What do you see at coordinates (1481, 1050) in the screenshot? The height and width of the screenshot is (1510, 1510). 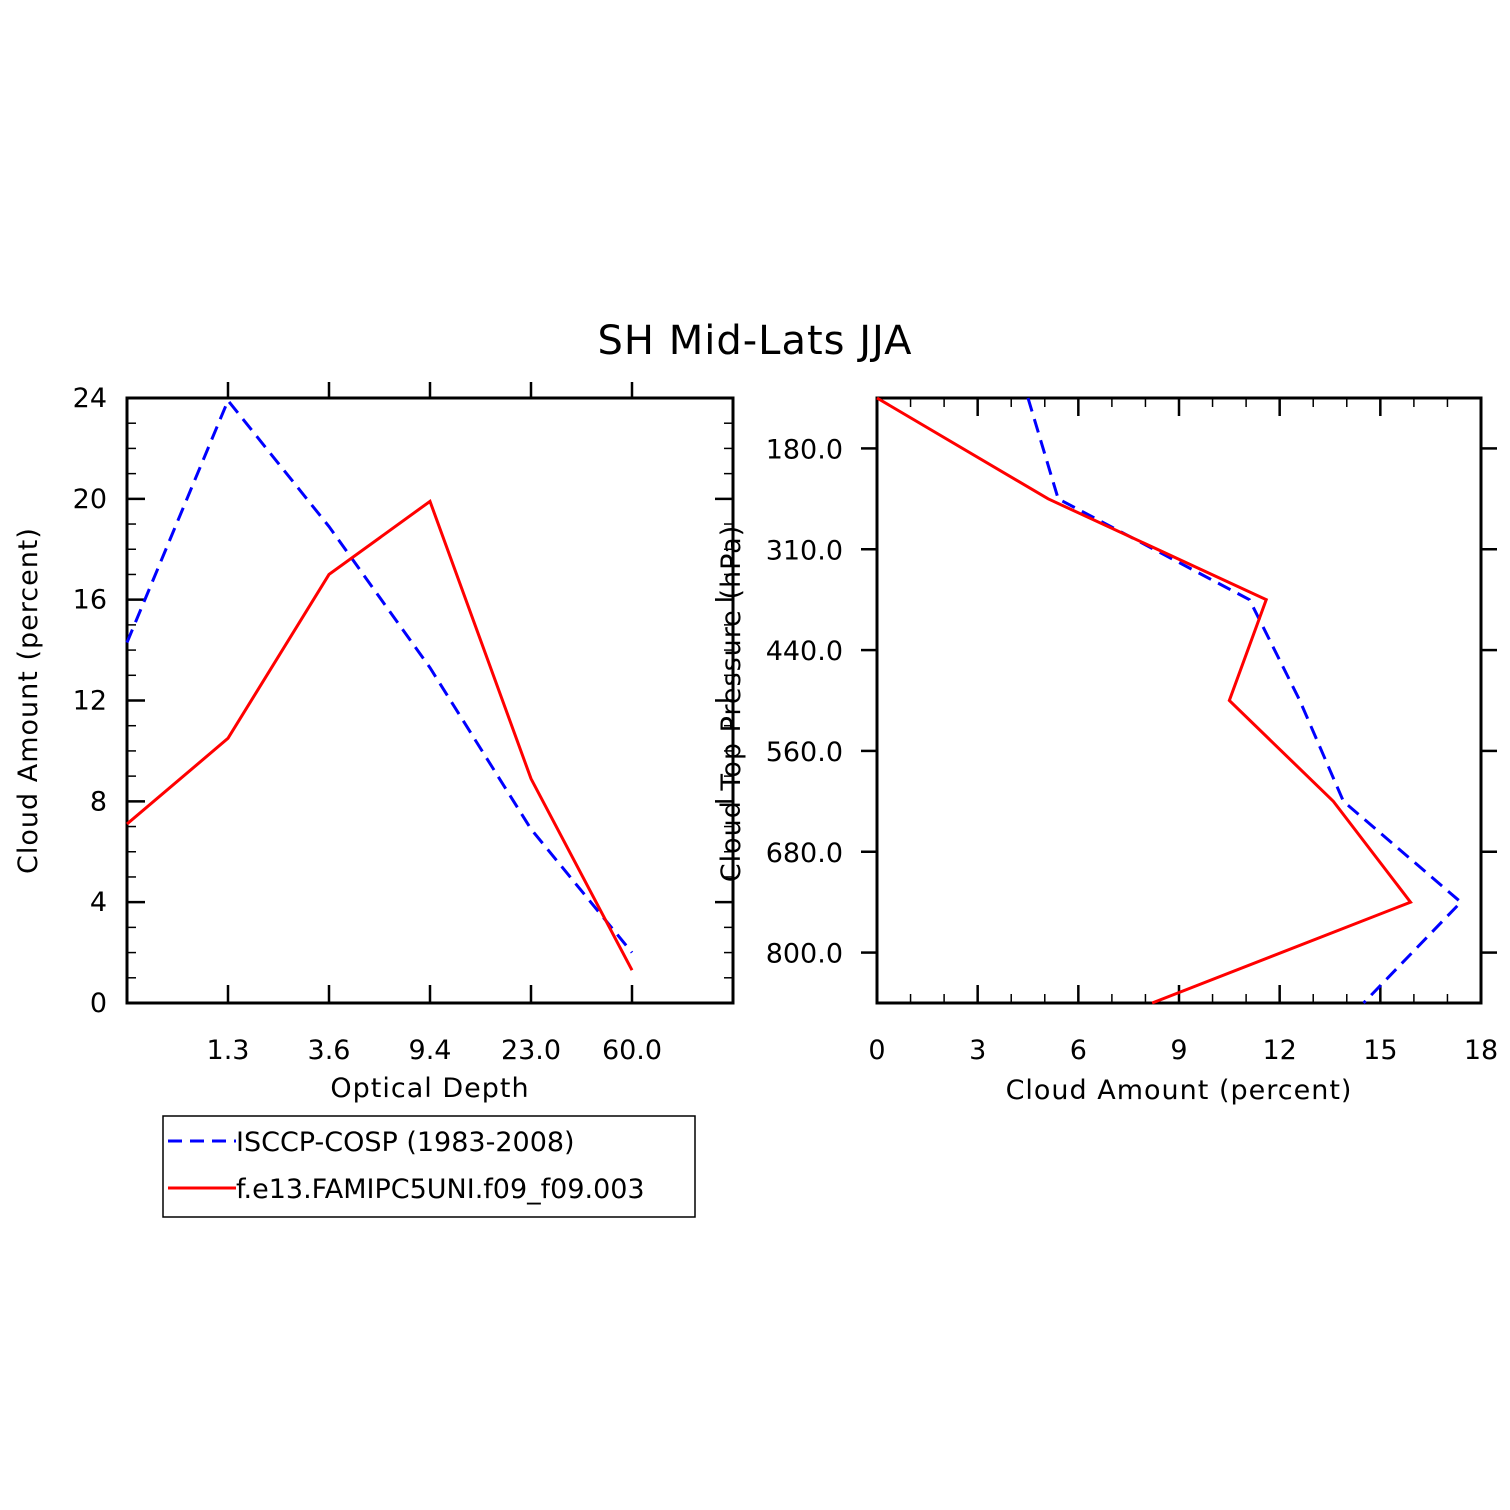 I see `x-tick-label: 18` at bounding box center [1481, 1050].